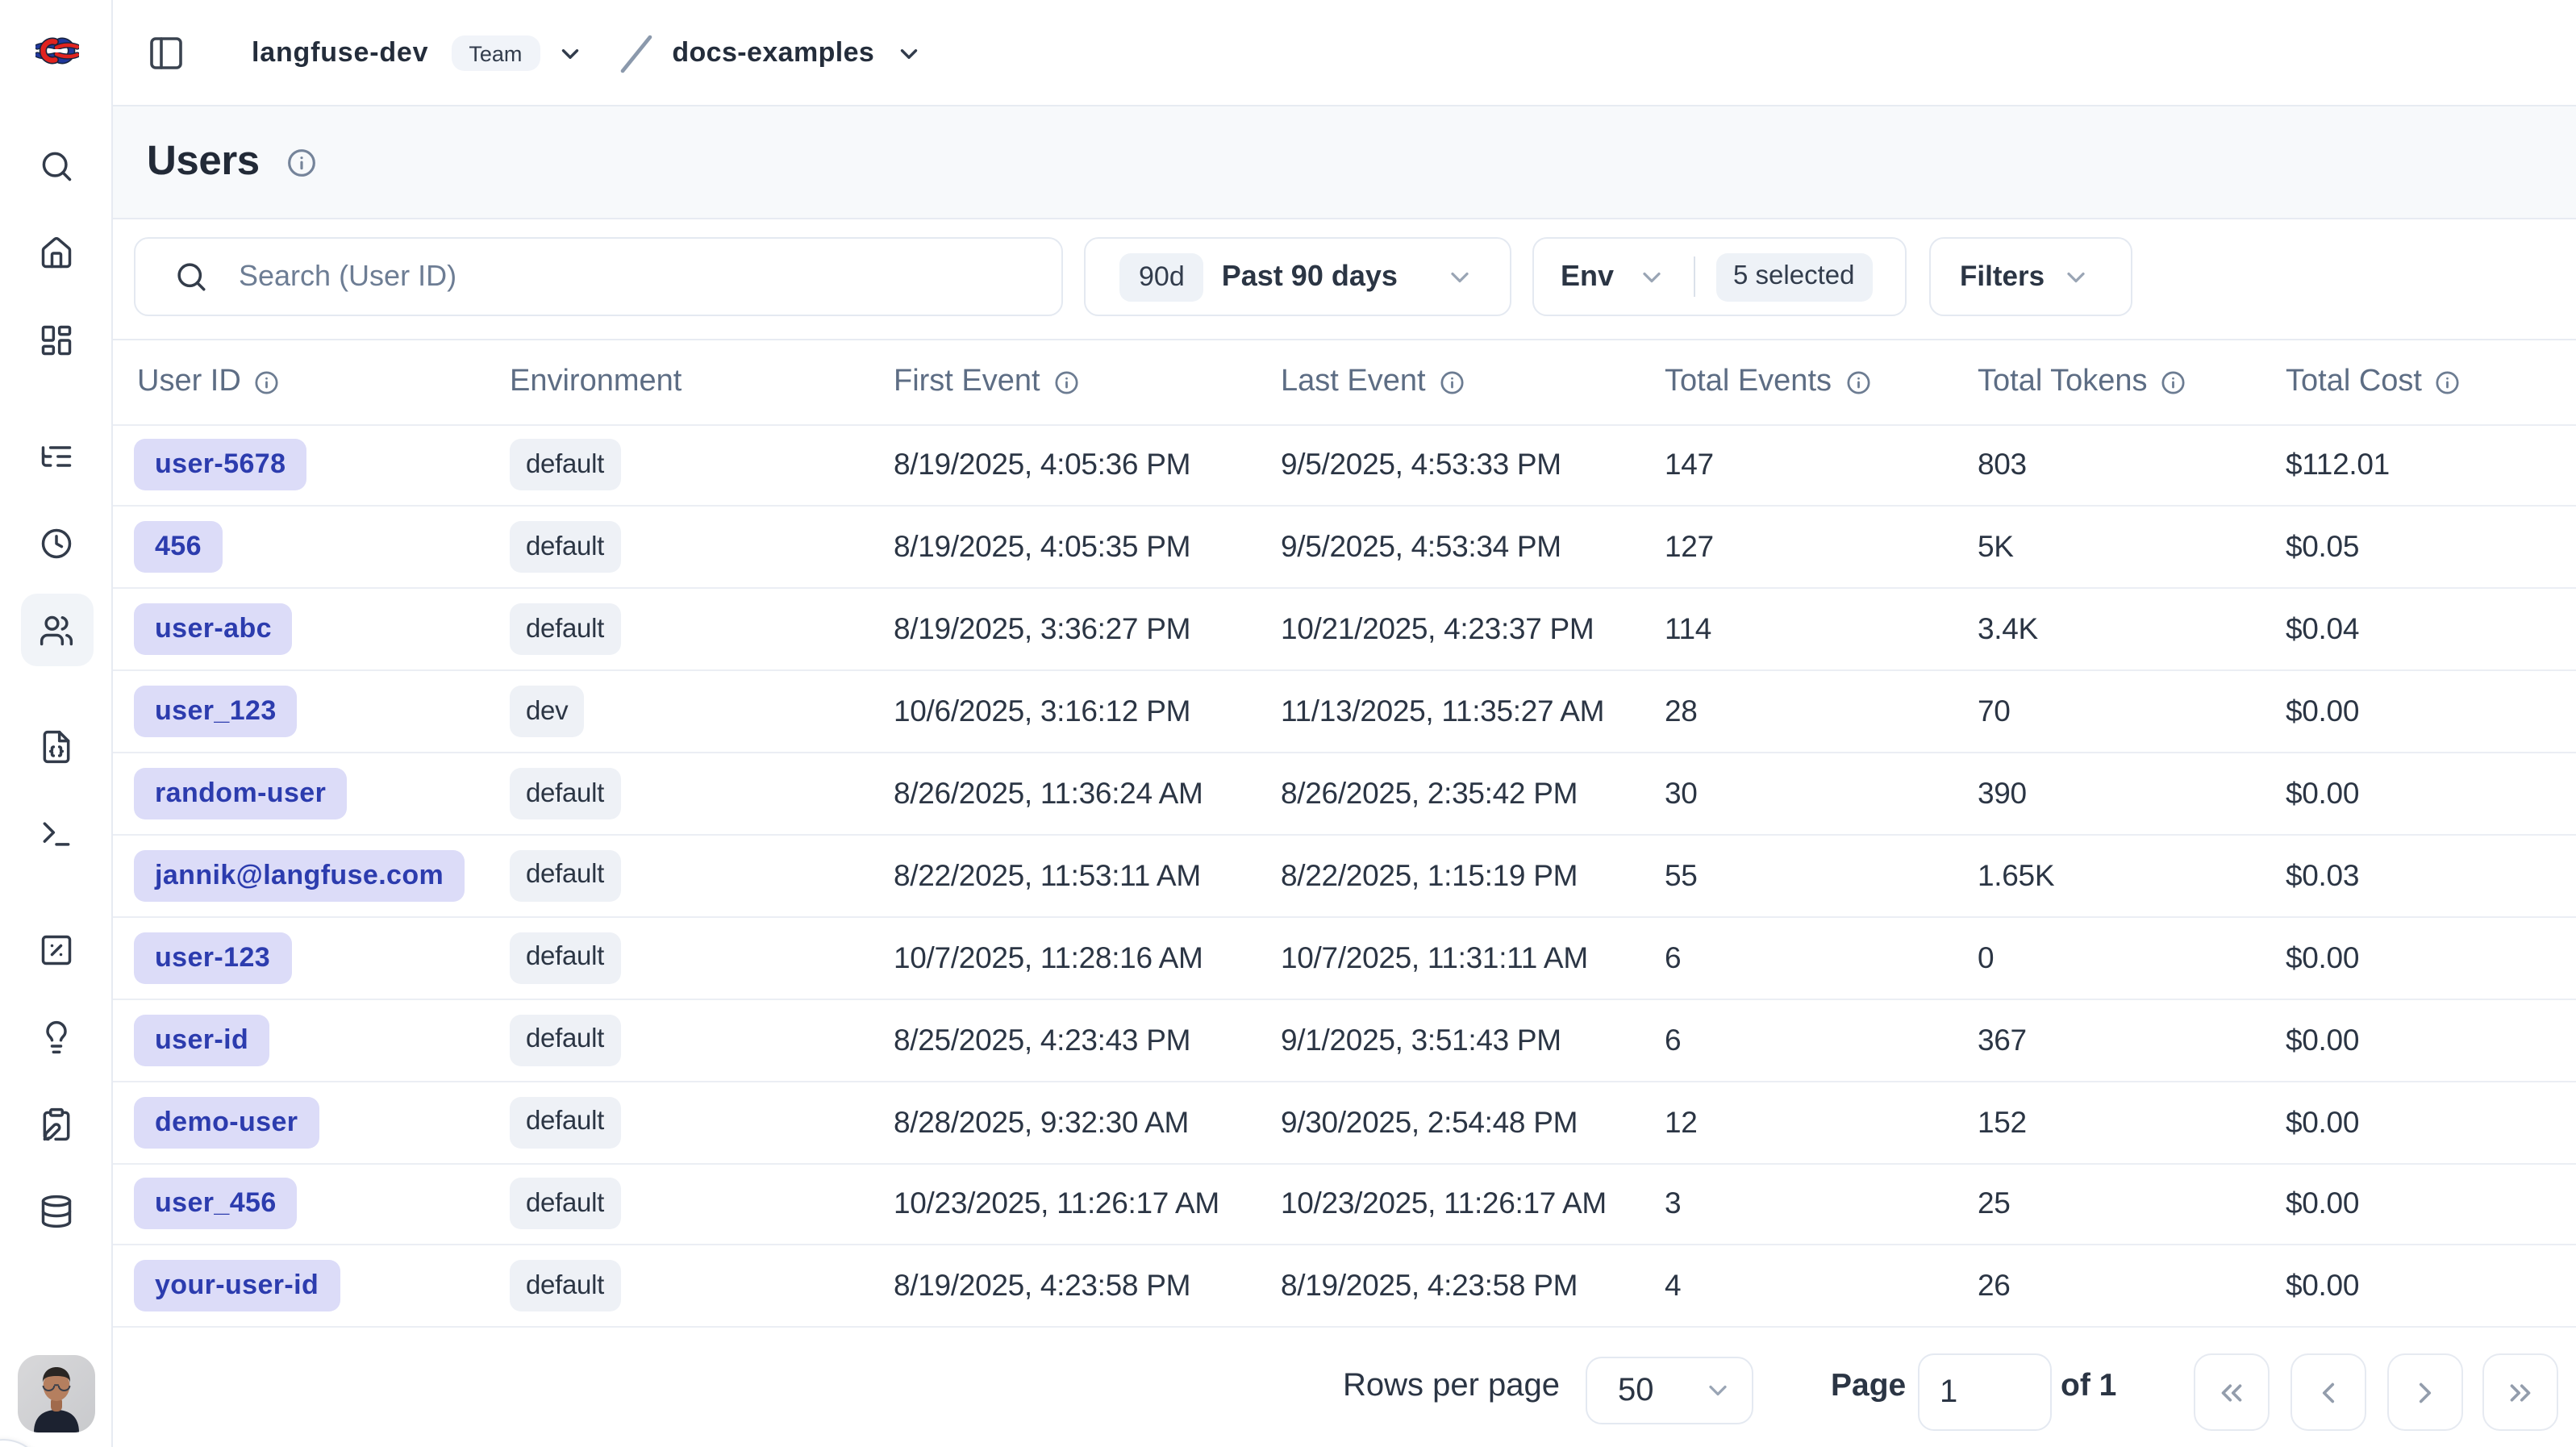  I want to click on user-id-badge: user-abc, so click(213, 629).